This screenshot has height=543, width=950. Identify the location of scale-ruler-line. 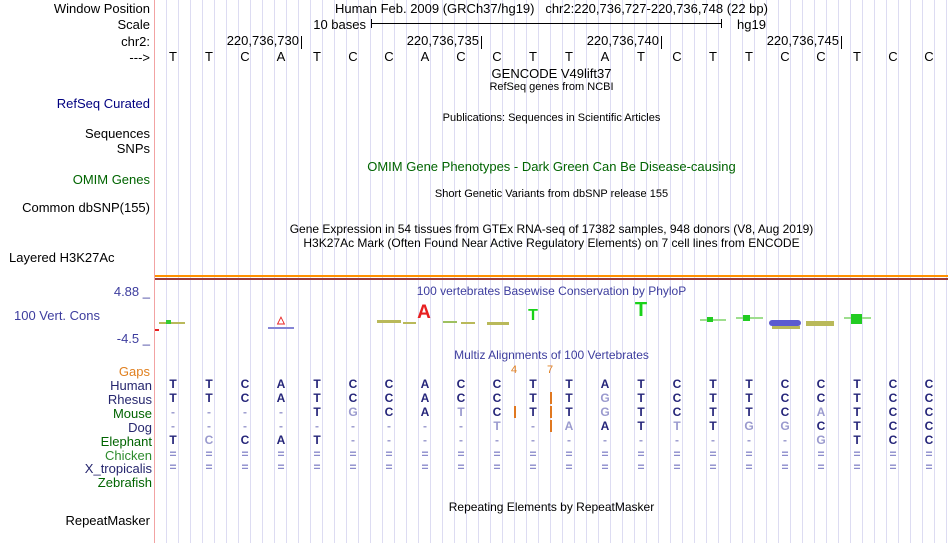
(546, 23).